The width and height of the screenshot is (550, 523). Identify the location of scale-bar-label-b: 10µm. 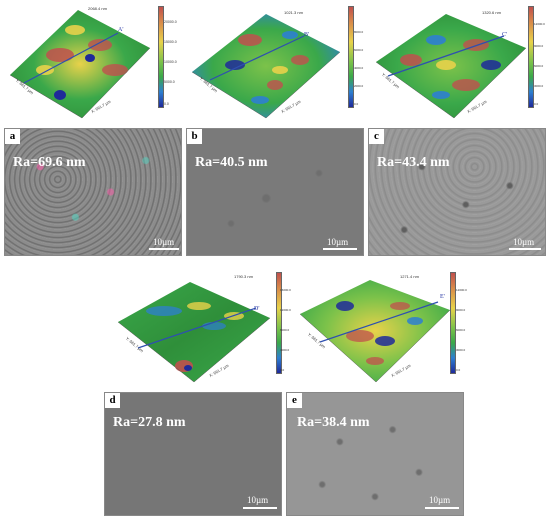
(338, 242).